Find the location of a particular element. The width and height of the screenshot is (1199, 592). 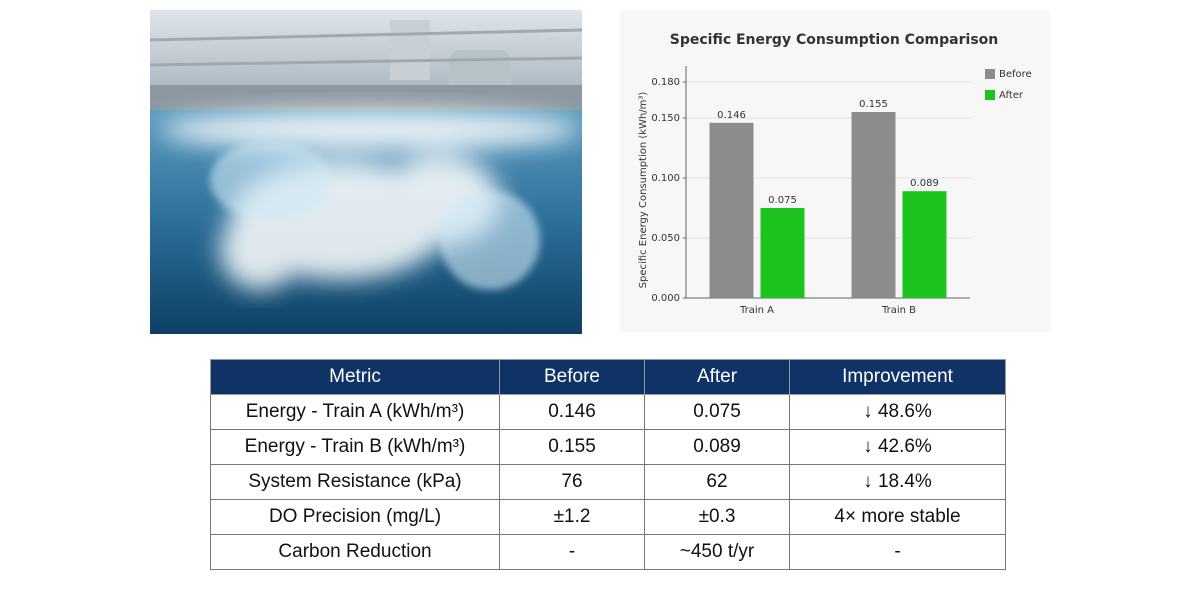

table-cell: ±1.2 is located at coordinates (572, 517).